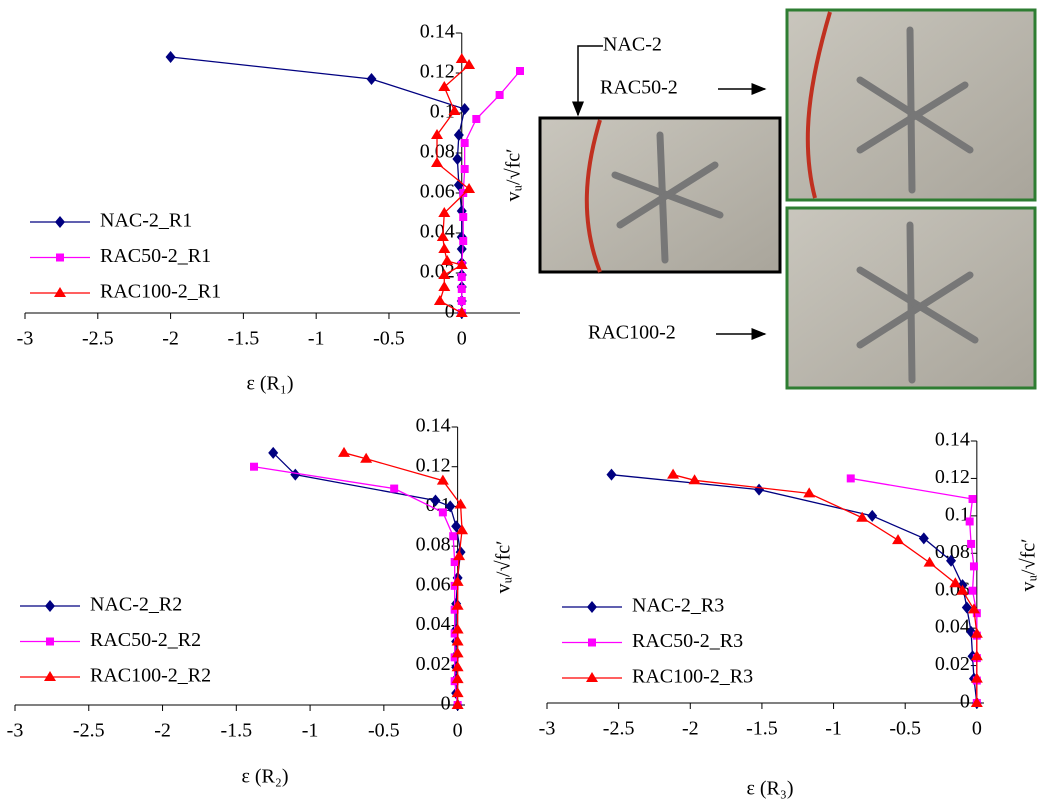 The height and width of the screenshot is (802, 1038). I want to click on legend-label: RAC100-2_R3, so click(692, 677).